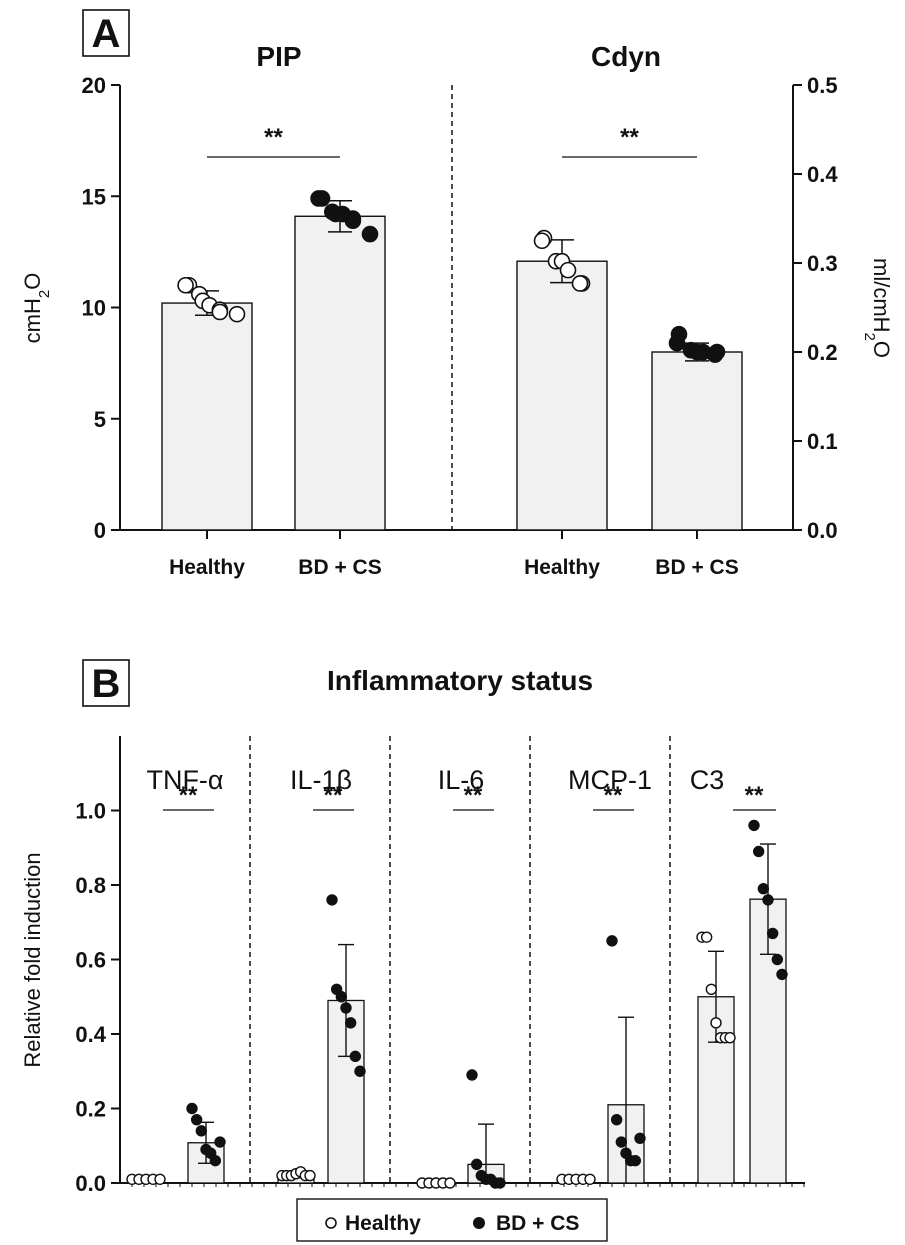  Describe the element at coordinates (460, 680) in the screenshot. I see `inflammatory-title: Inflammatory status` at that location.